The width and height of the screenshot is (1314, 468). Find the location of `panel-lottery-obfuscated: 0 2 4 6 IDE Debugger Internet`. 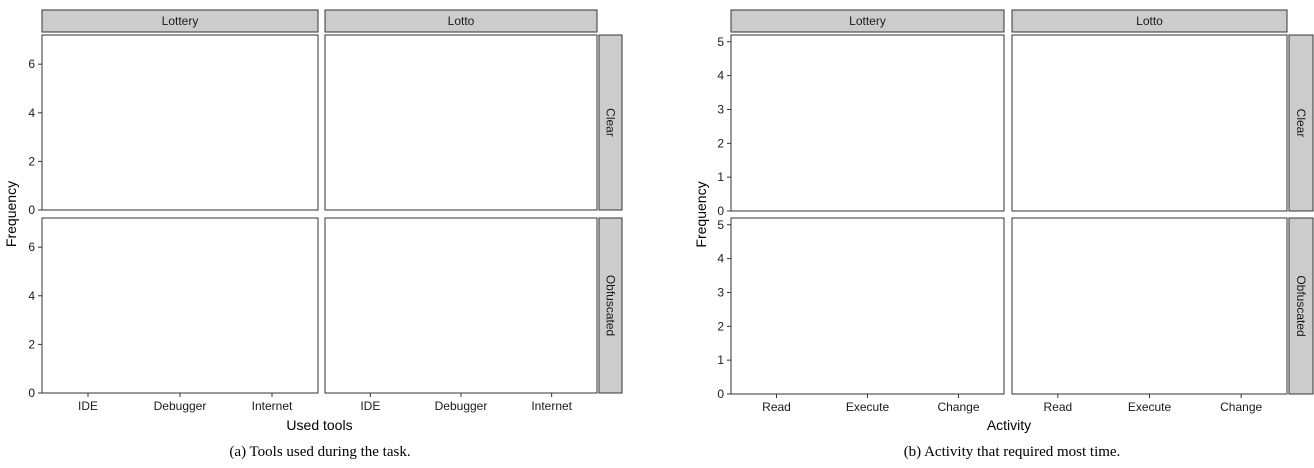

panel-lottery-obfuscated: 0 2 4 6 IDE Debugger Internet is located at coordinates (173, 315).